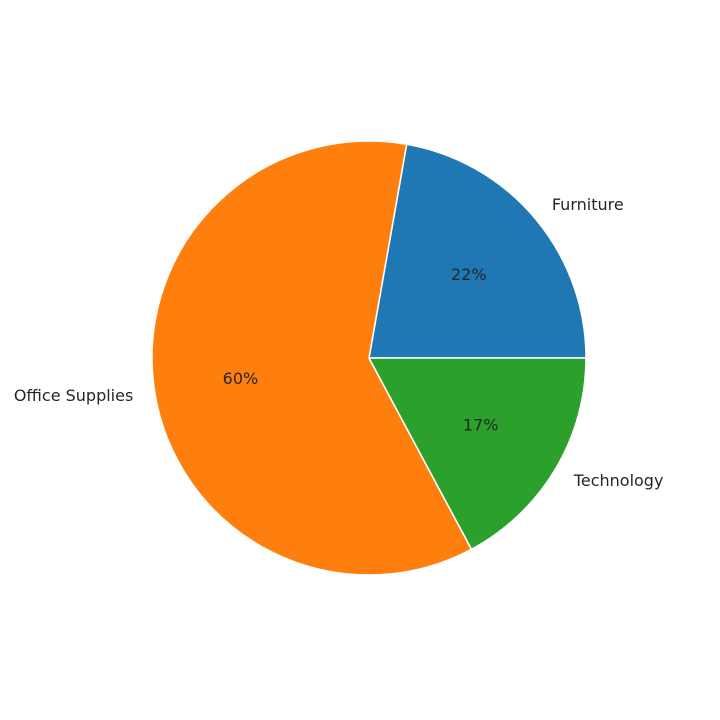 This screenshot has height=720, width=720. I want to click on pie-slice-technology, so click(477, 454).